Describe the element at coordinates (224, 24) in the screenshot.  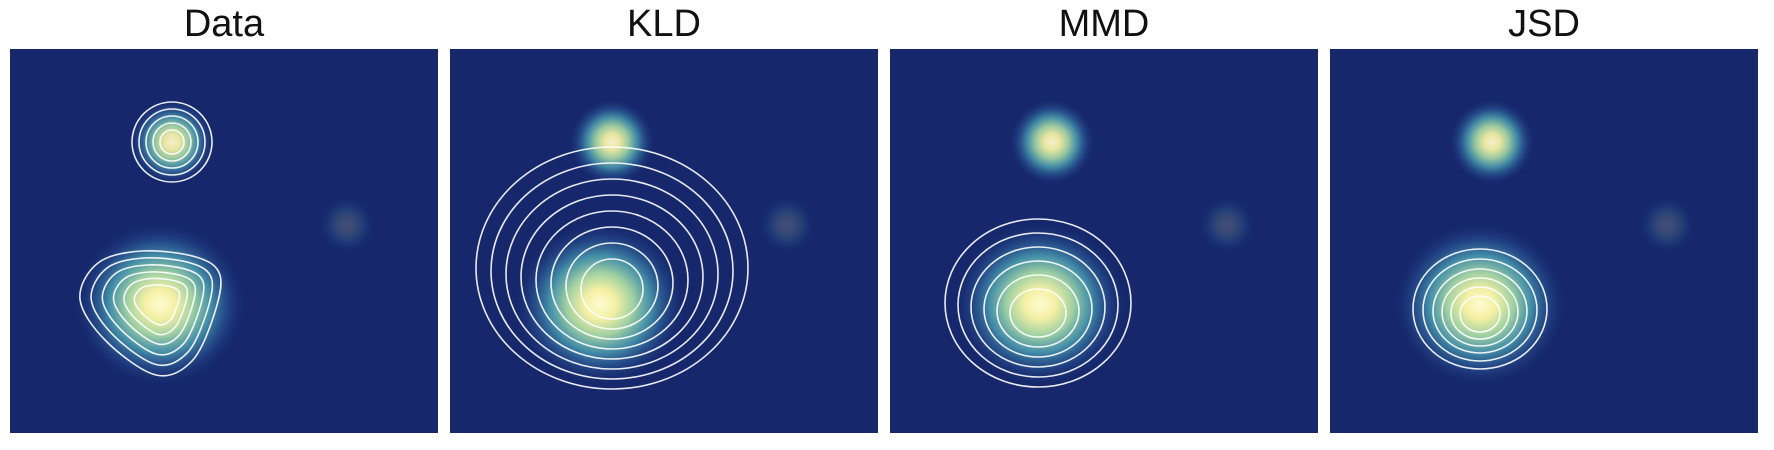
I see `panel-title: Data` at that location.